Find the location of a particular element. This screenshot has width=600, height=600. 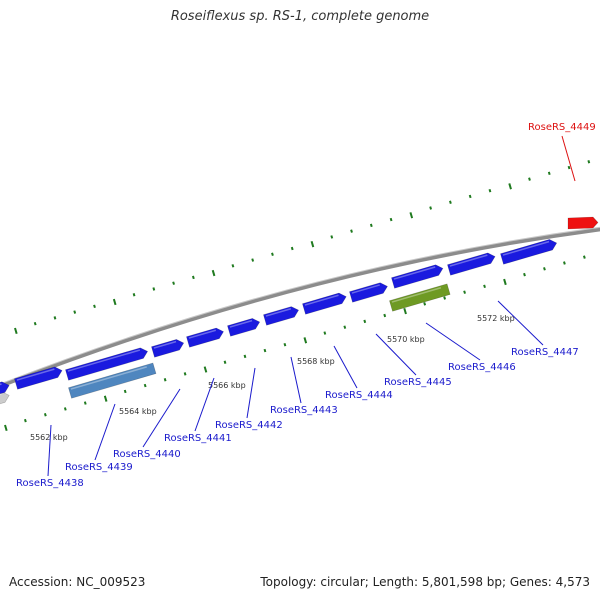

gene-label: RoseRS_4439 is located at coordinates (99, 467).